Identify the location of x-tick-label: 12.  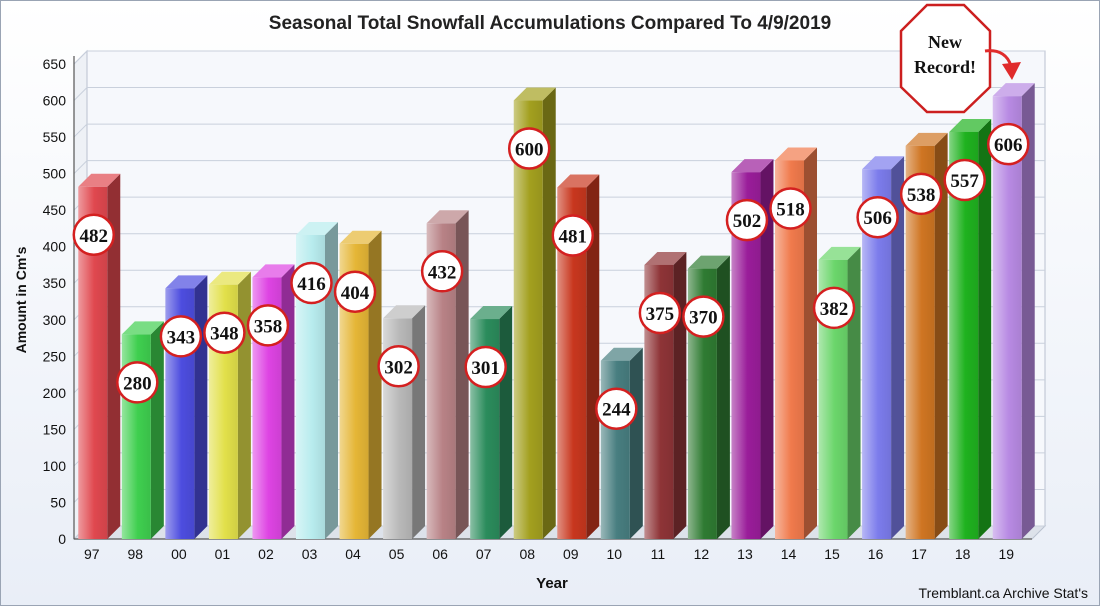
(702, 554).